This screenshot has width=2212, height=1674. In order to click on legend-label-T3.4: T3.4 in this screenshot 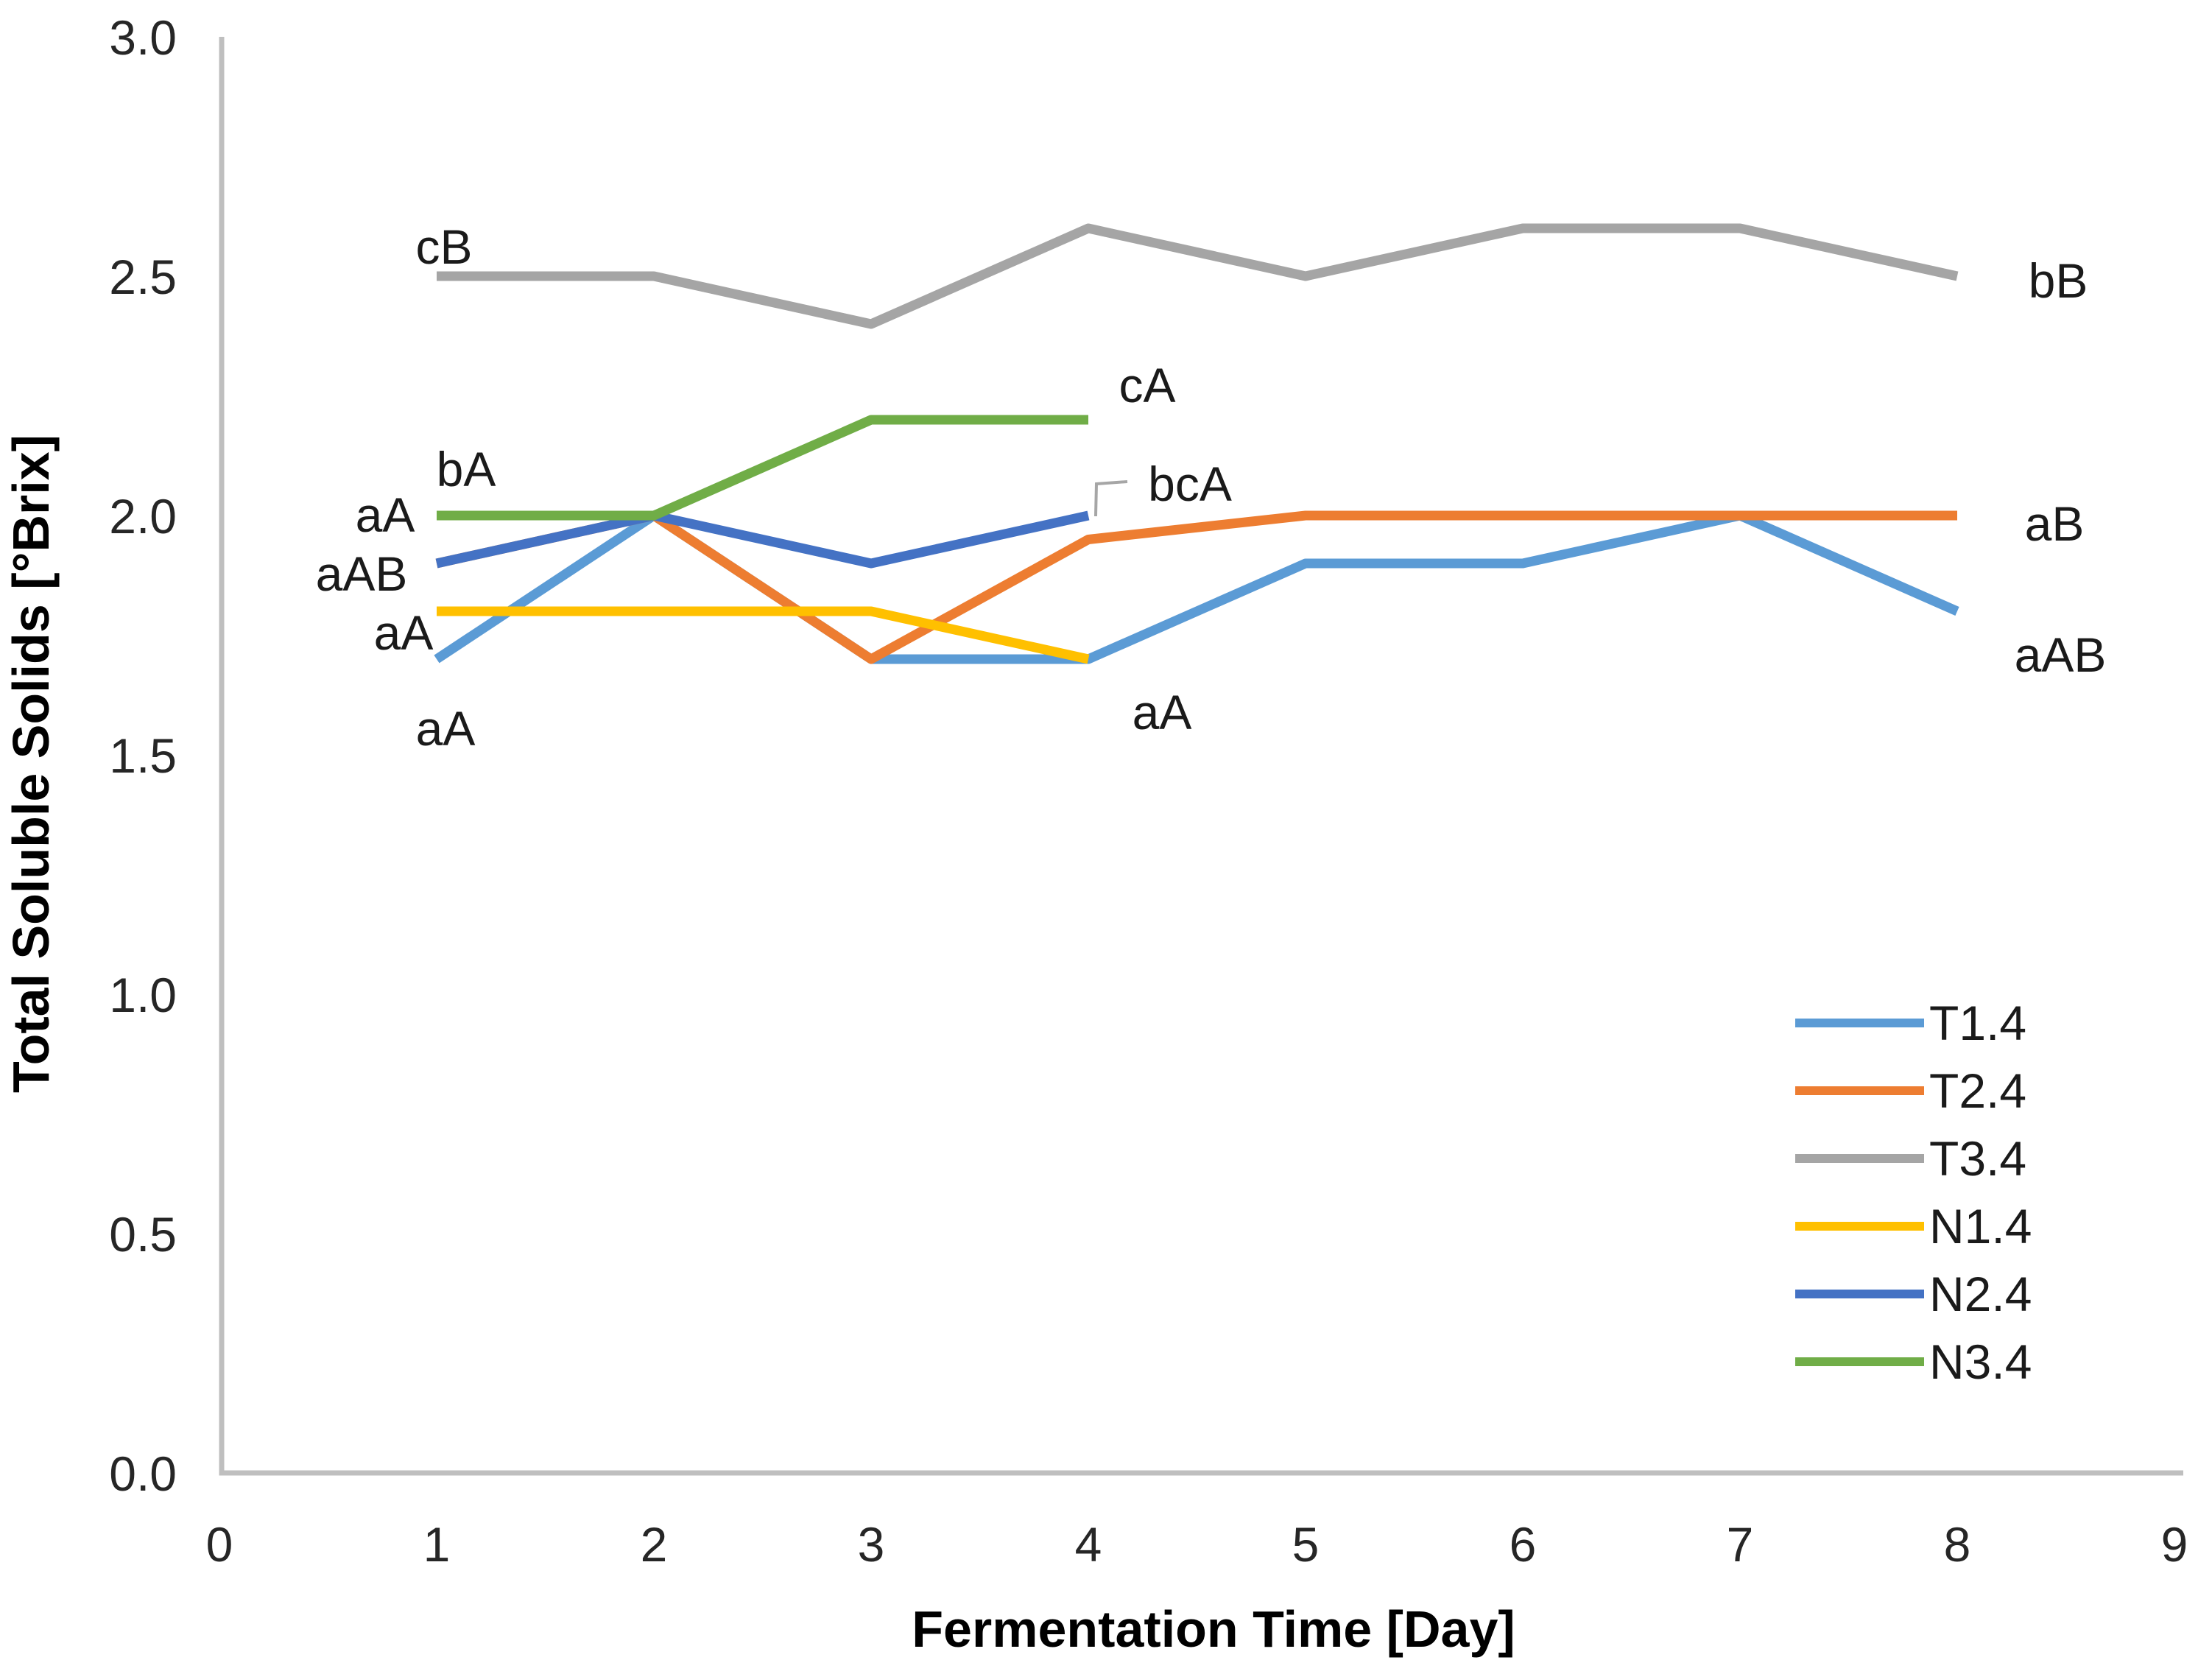, I will do `click(1977, 1158)`.